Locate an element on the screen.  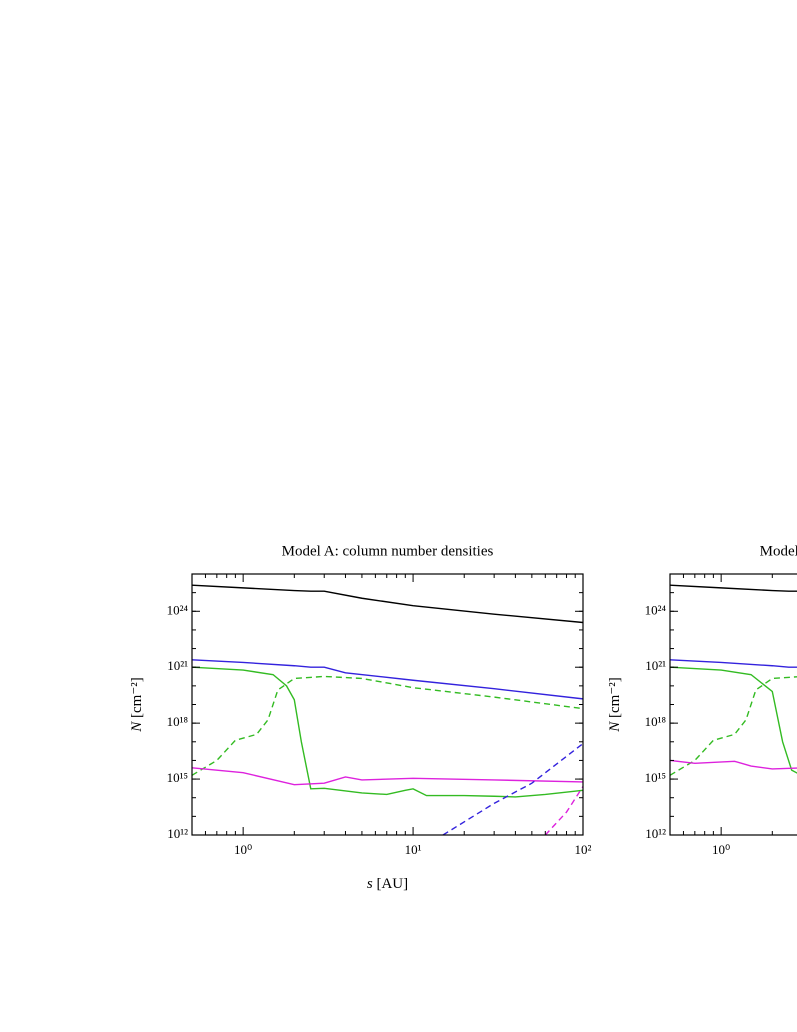
plot-frame is located at coordinates (733, 704).